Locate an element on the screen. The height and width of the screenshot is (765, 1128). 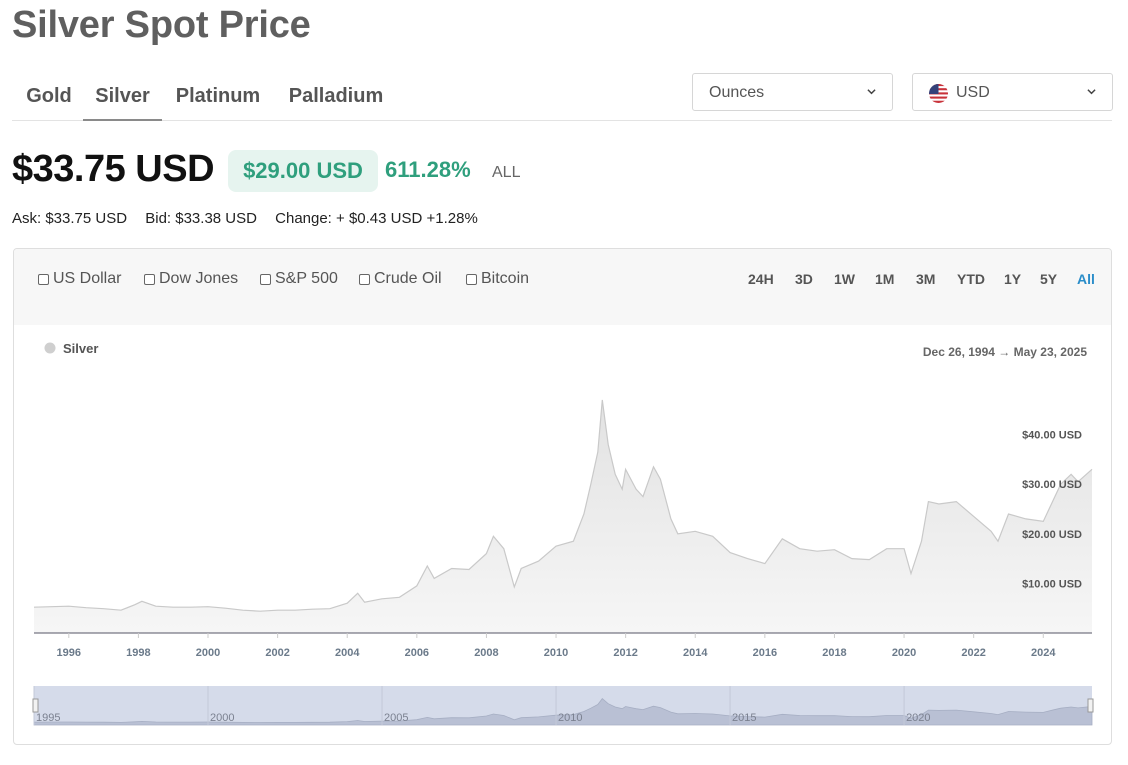
unit-select: Ounces is located at coordinates (792, 92).